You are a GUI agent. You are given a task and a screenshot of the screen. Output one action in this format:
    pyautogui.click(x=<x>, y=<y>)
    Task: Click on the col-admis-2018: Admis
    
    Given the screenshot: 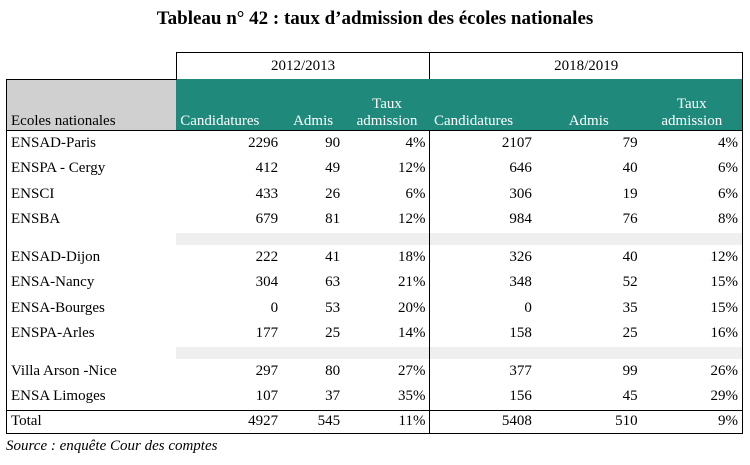 What is the action you would take?
    pyautogui.click(x=588, y=104)
    